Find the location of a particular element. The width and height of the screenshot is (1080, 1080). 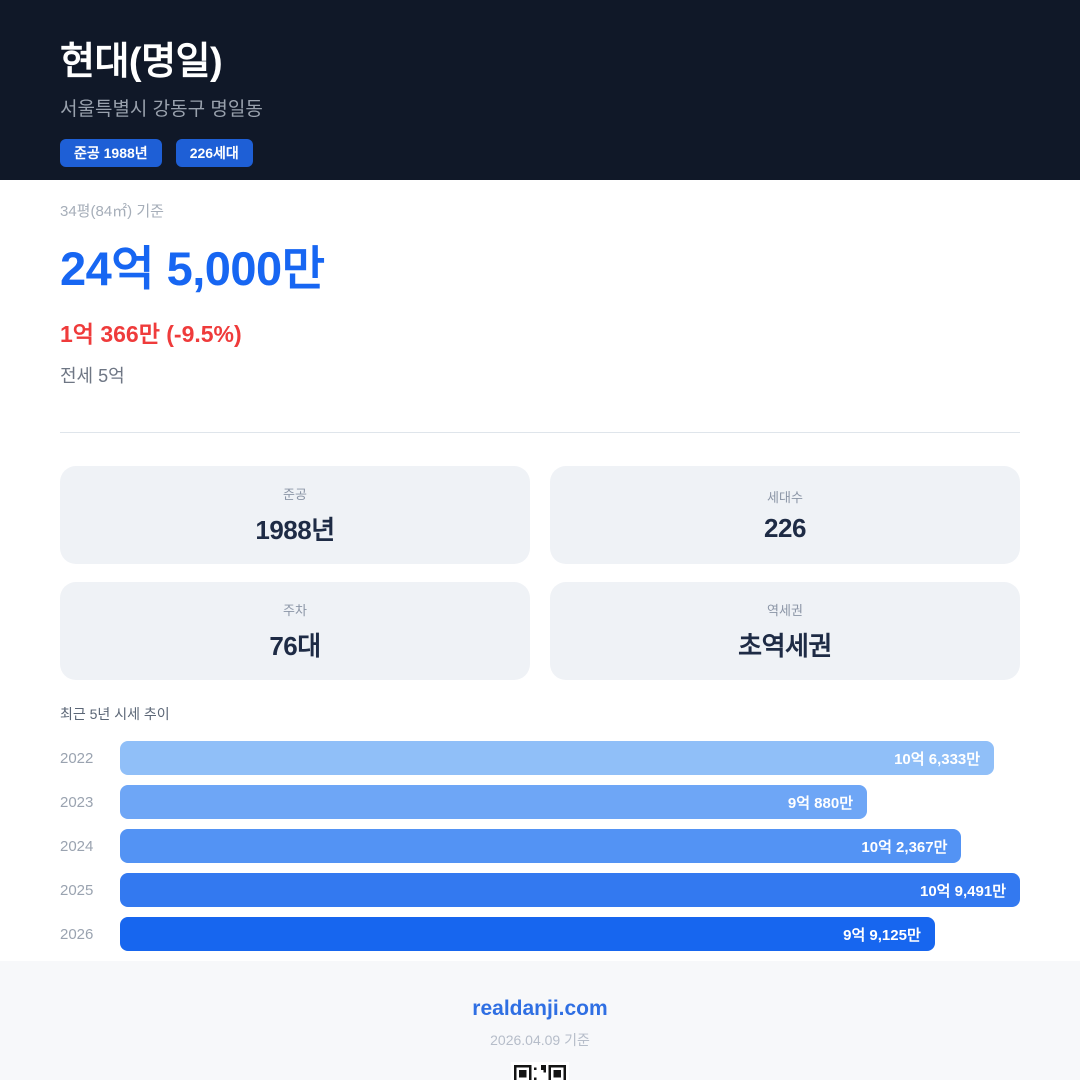

chart-bar: 9억 880만 is located at coordinates (493, 802).